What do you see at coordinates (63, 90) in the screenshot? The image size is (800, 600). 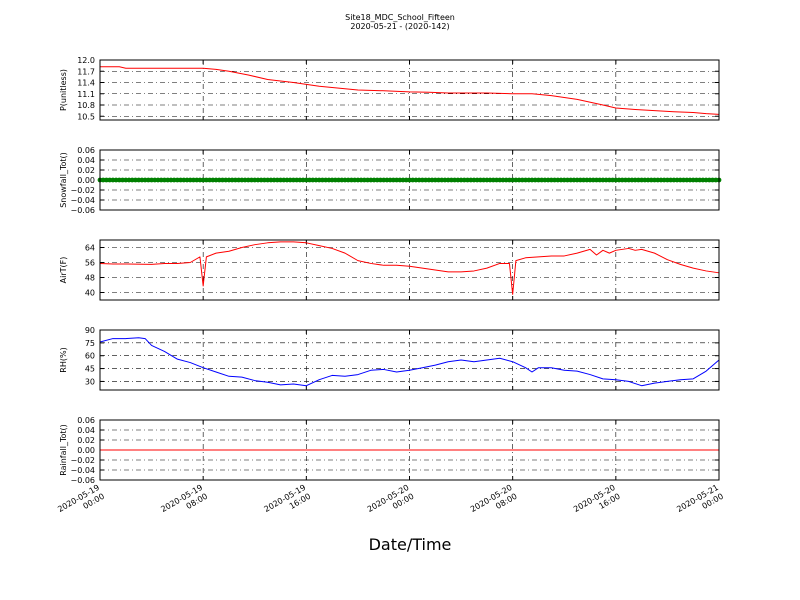 I see `y-axis-label: P(unitless)` at bounding box center [63, 90].